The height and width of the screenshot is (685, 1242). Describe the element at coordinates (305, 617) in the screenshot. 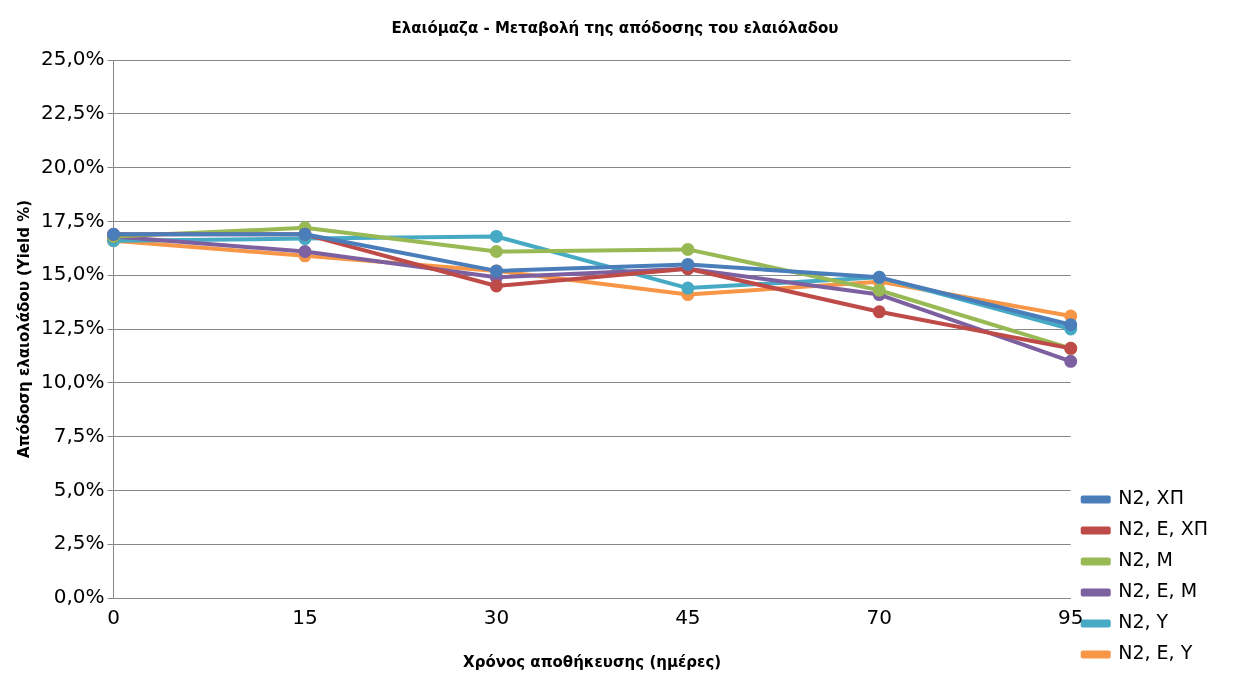

I see `x-tick-label: 15` at that location.